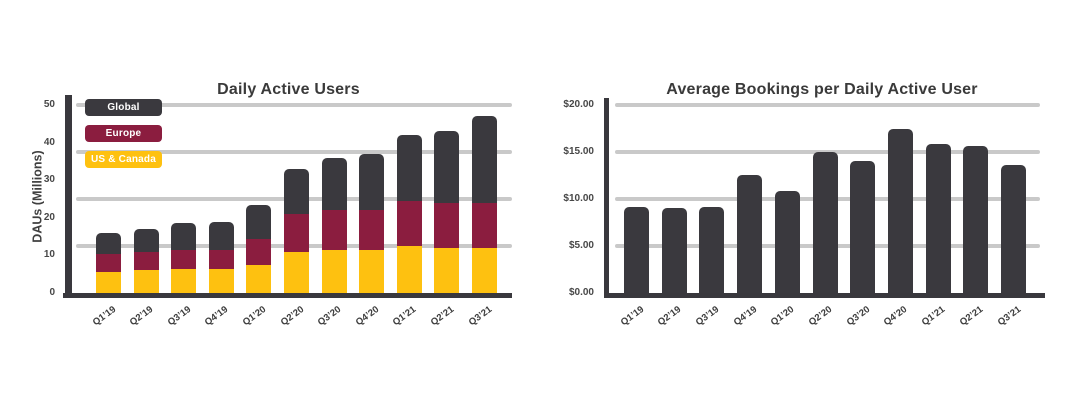 Image resolution: width=1089 pixels, height=406 pixels. Describe the element at coordinates (581, 245) in the screenshot. I see `y-tick-label: $5.00` at that location.